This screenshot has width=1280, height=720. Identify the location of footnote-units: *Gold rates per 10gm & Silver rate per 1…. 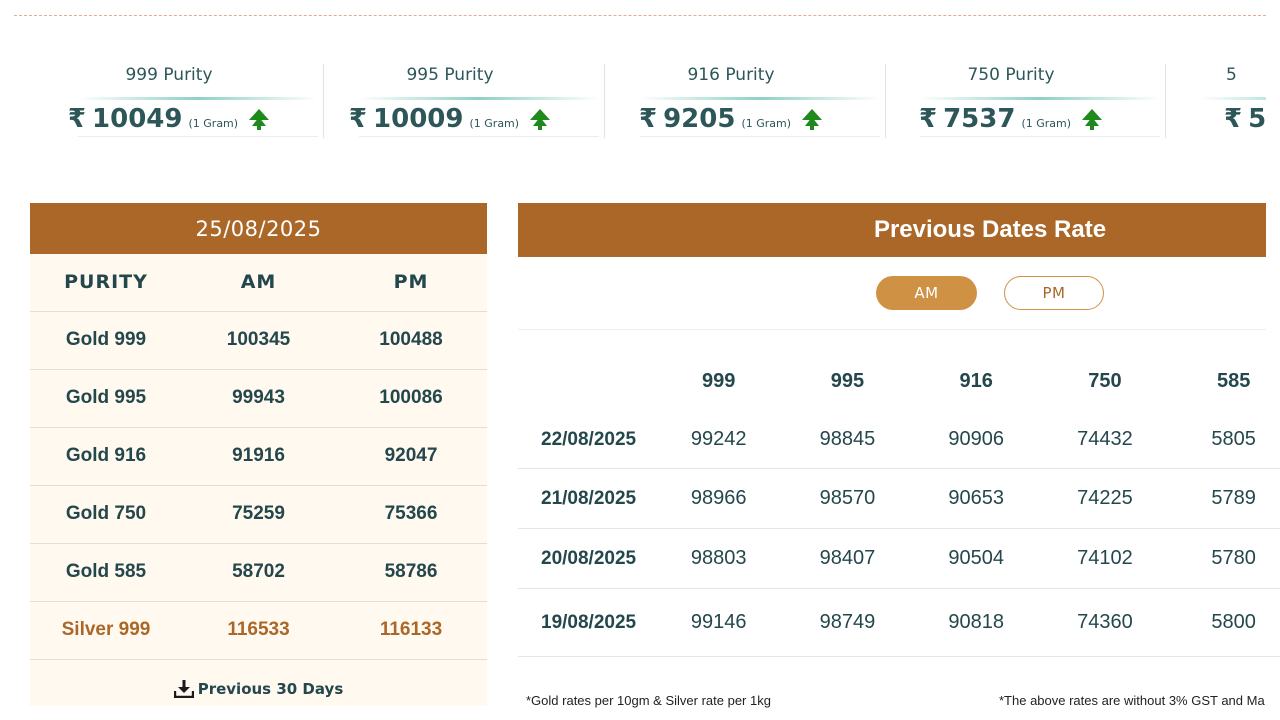
(648, 700).